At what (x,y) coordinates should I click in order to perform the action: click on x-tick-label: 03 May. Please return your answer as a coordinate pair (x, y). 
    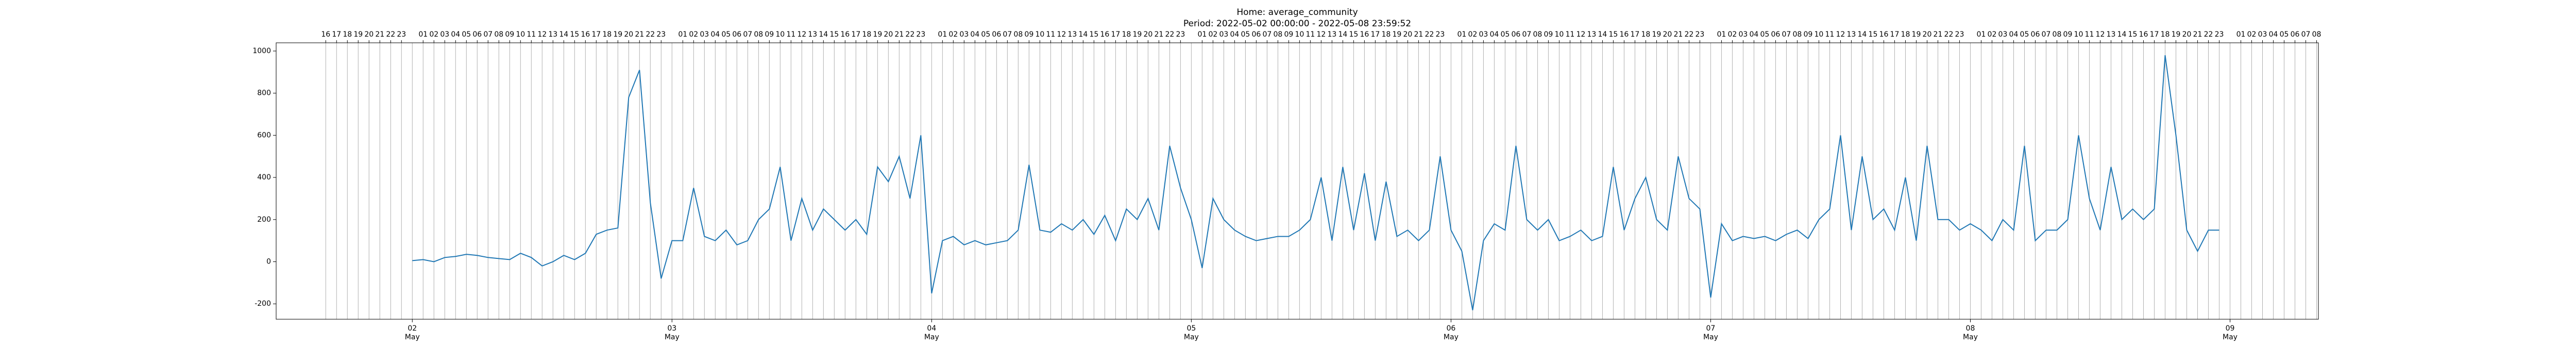
    Looking at the image, I should click on (672, 332).